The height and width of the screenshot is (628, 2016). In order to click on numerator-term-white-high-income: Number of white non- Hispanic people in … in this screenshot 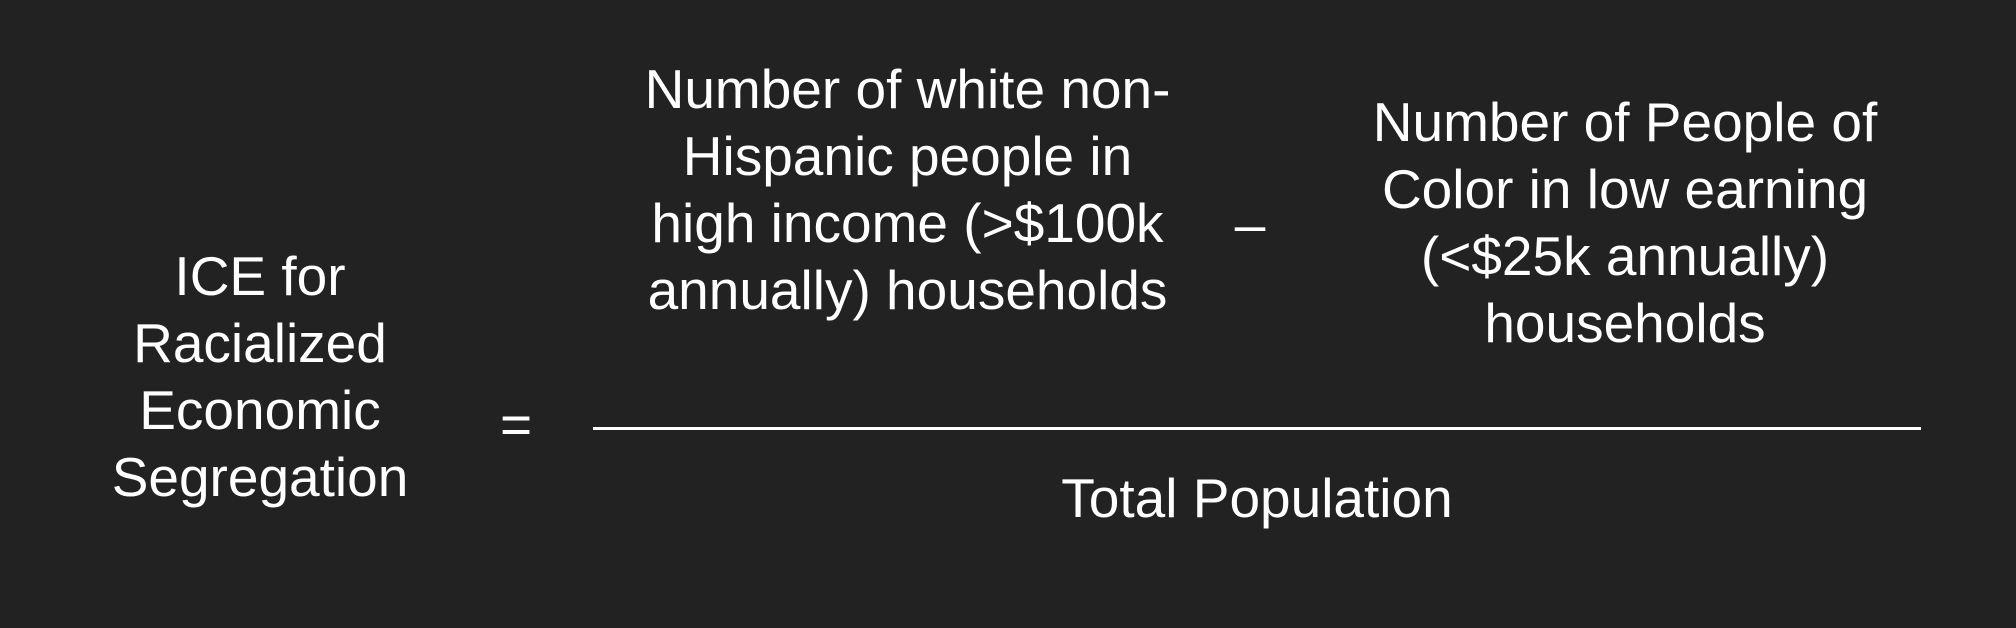, I will do `click(907, 189)`.